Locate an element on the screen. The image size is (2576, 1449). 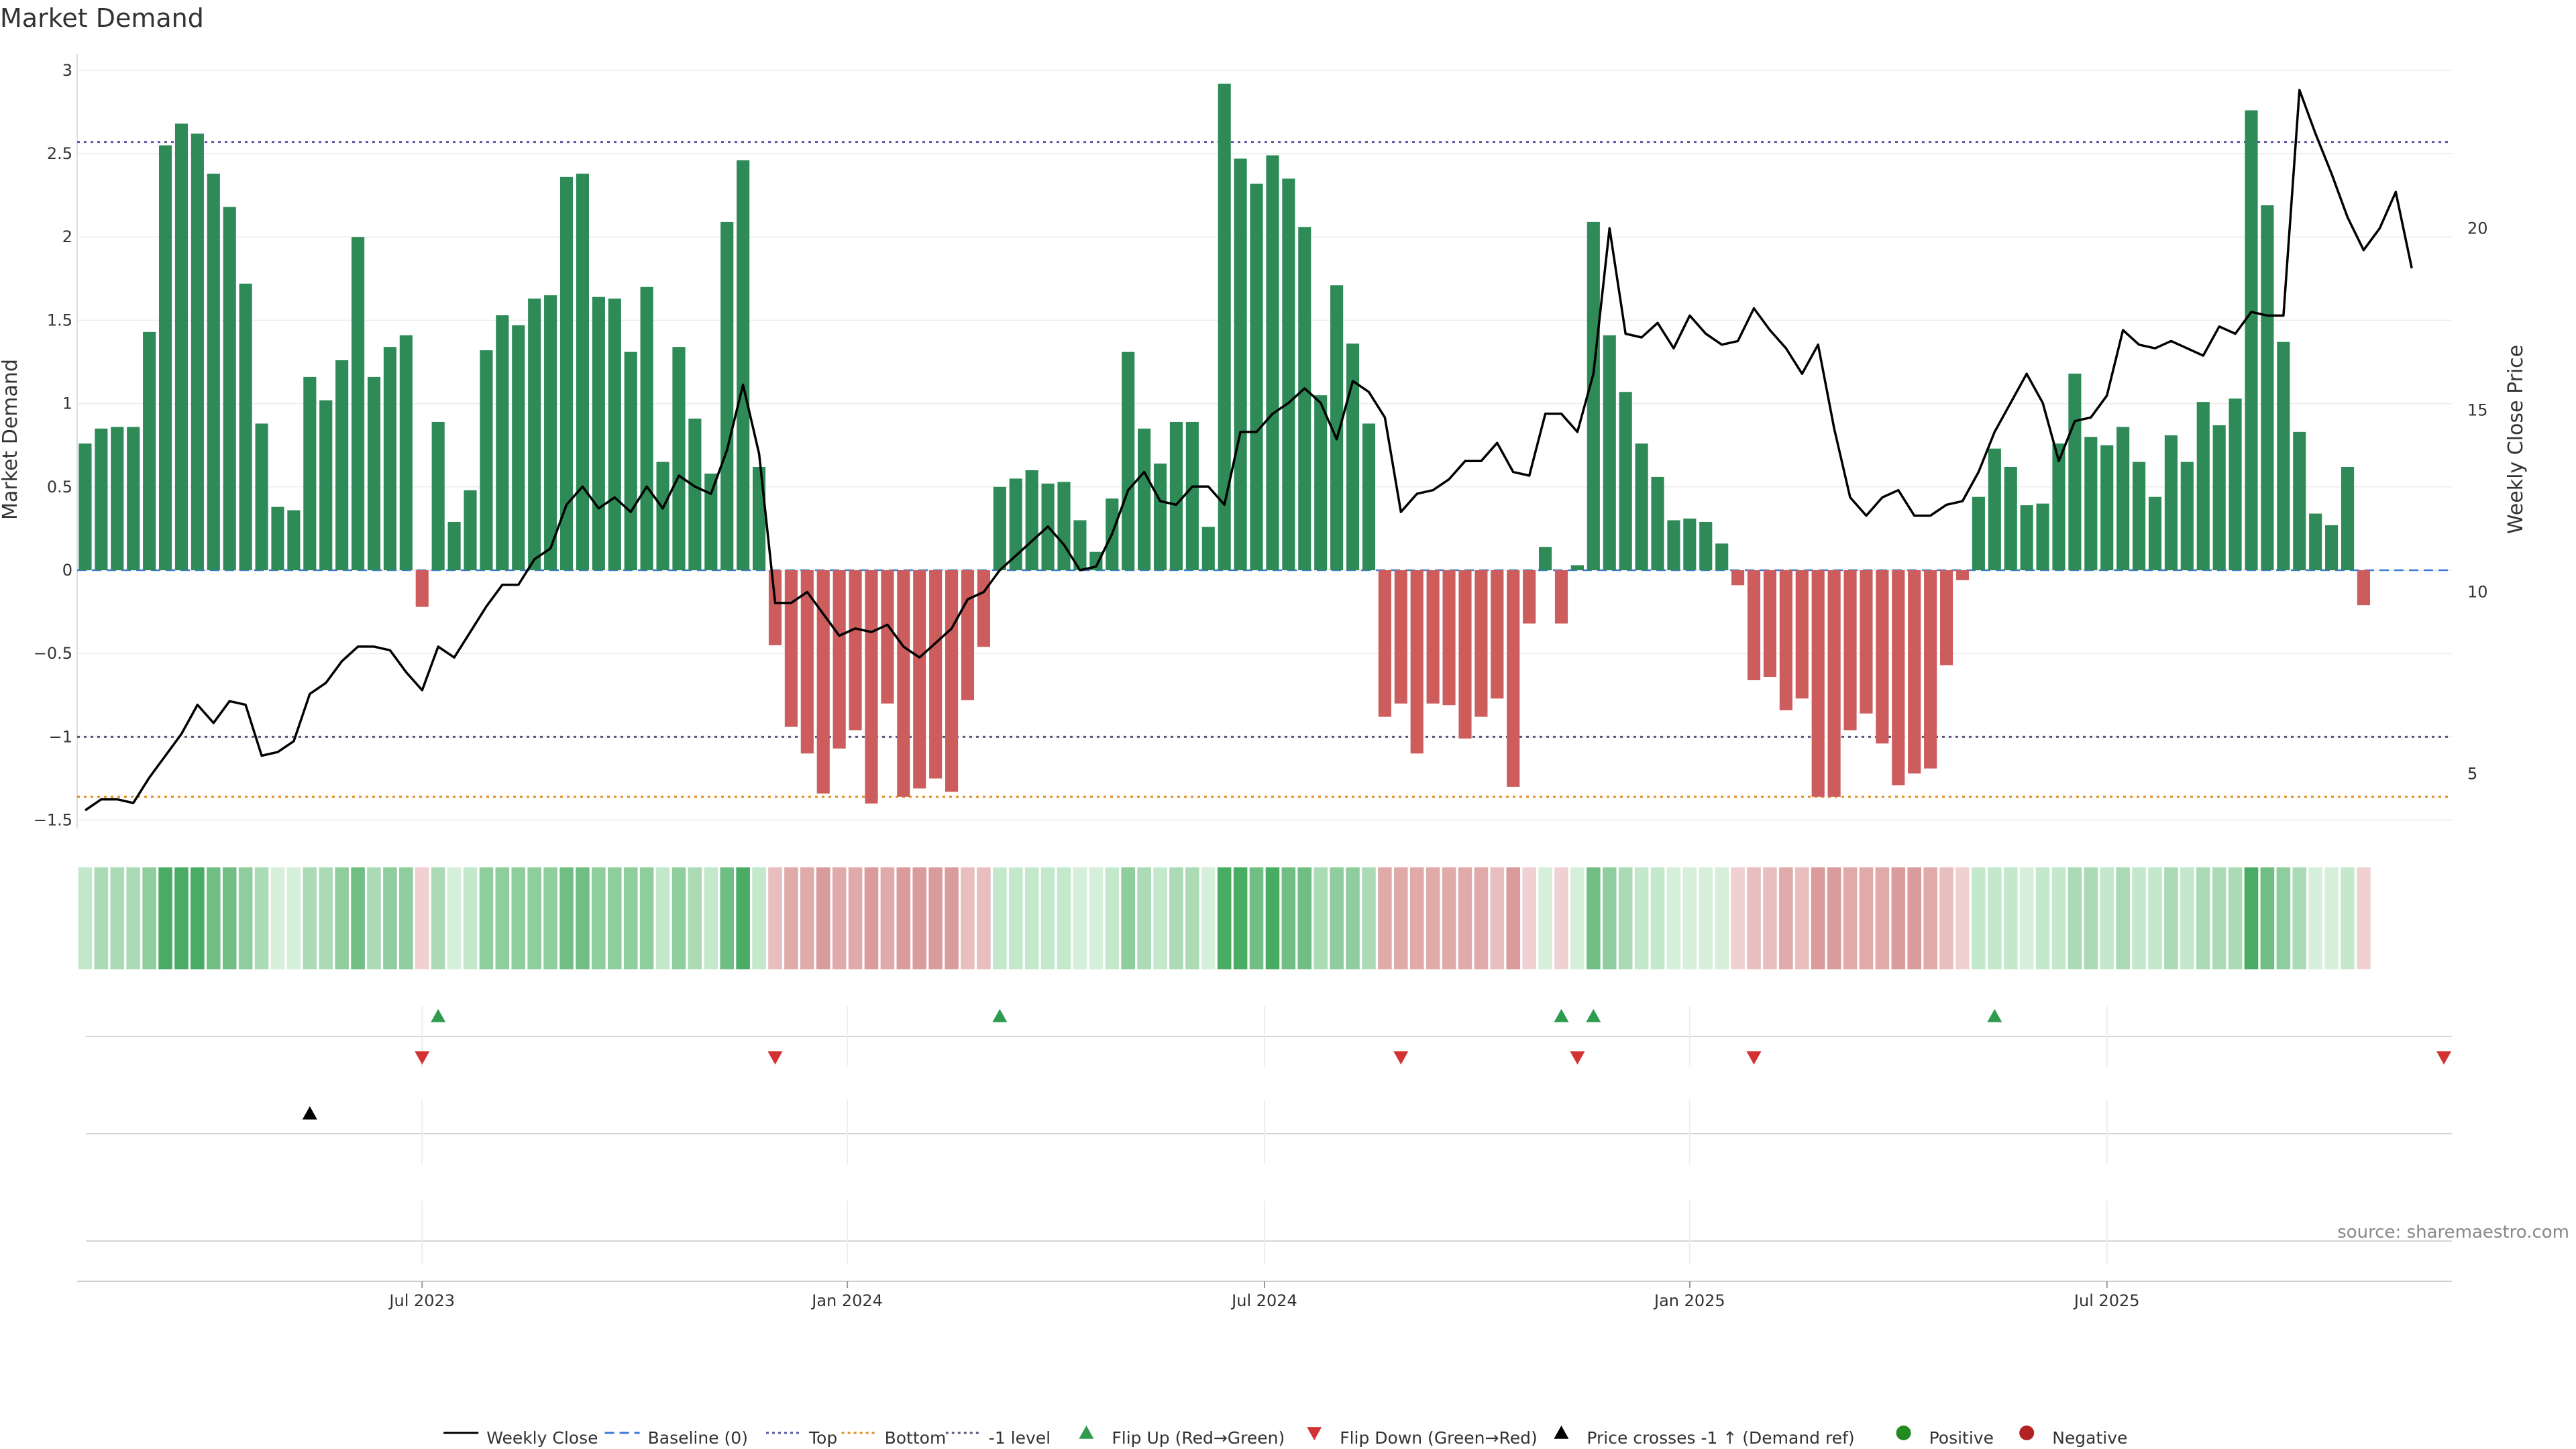
legend-label: Flip Down (Green→Red) is located at coordinates (1439, 1438).